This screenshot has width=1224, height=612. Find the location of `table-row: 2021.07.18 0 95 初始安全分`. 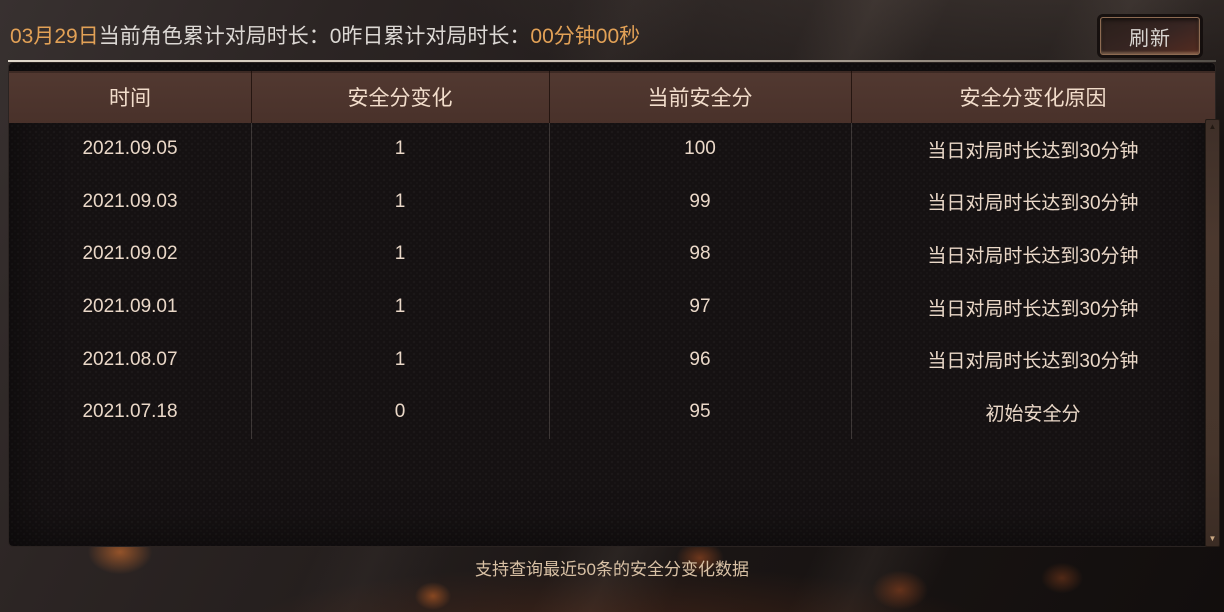

table-row: 2021.07.18 0 95 初始安全分 is located at coordinates (612, 412).